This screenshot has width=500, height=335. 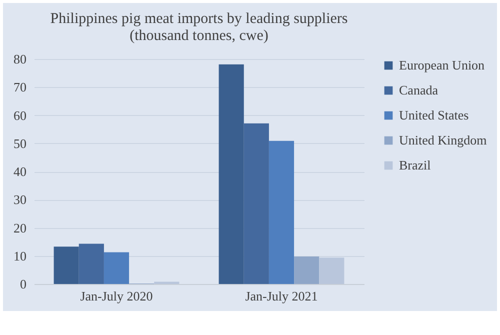 What do you see at coordinates (20, 115) in the screenshot?
I see `y-tick-label: 60` at bounding box center [20, 115].